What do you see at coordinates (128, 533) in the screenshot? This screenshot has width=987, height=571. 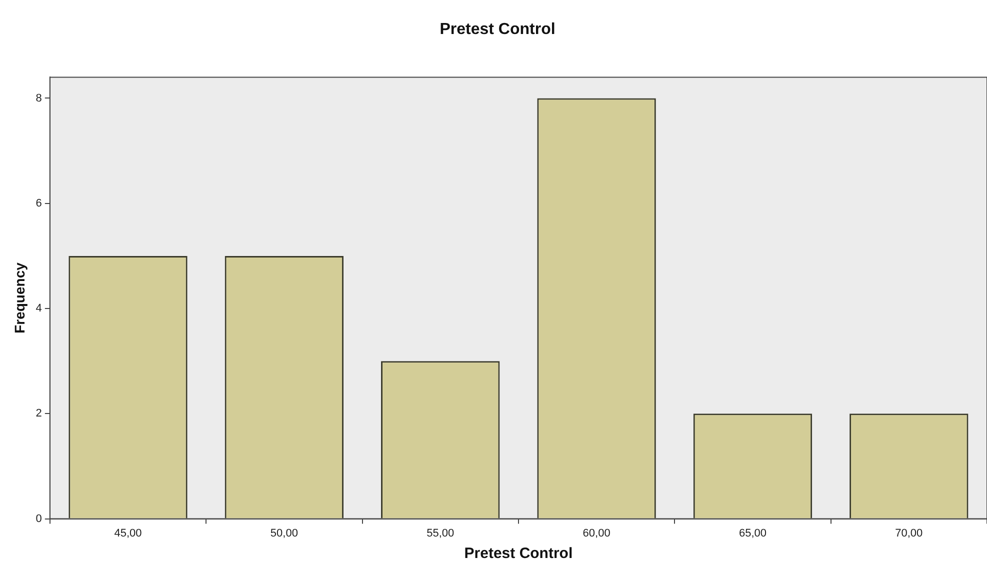 I see `x-tick-label: 45,00` at bounding box center [128, 533].